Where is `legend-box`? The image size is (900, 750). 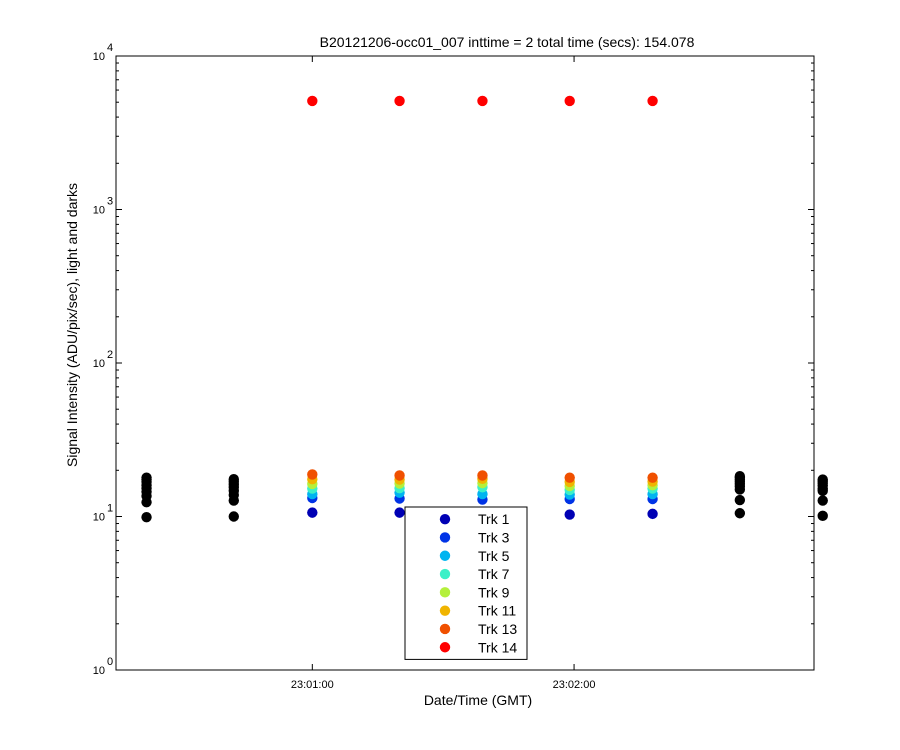 legend-box is located at coordinates (466, 583).